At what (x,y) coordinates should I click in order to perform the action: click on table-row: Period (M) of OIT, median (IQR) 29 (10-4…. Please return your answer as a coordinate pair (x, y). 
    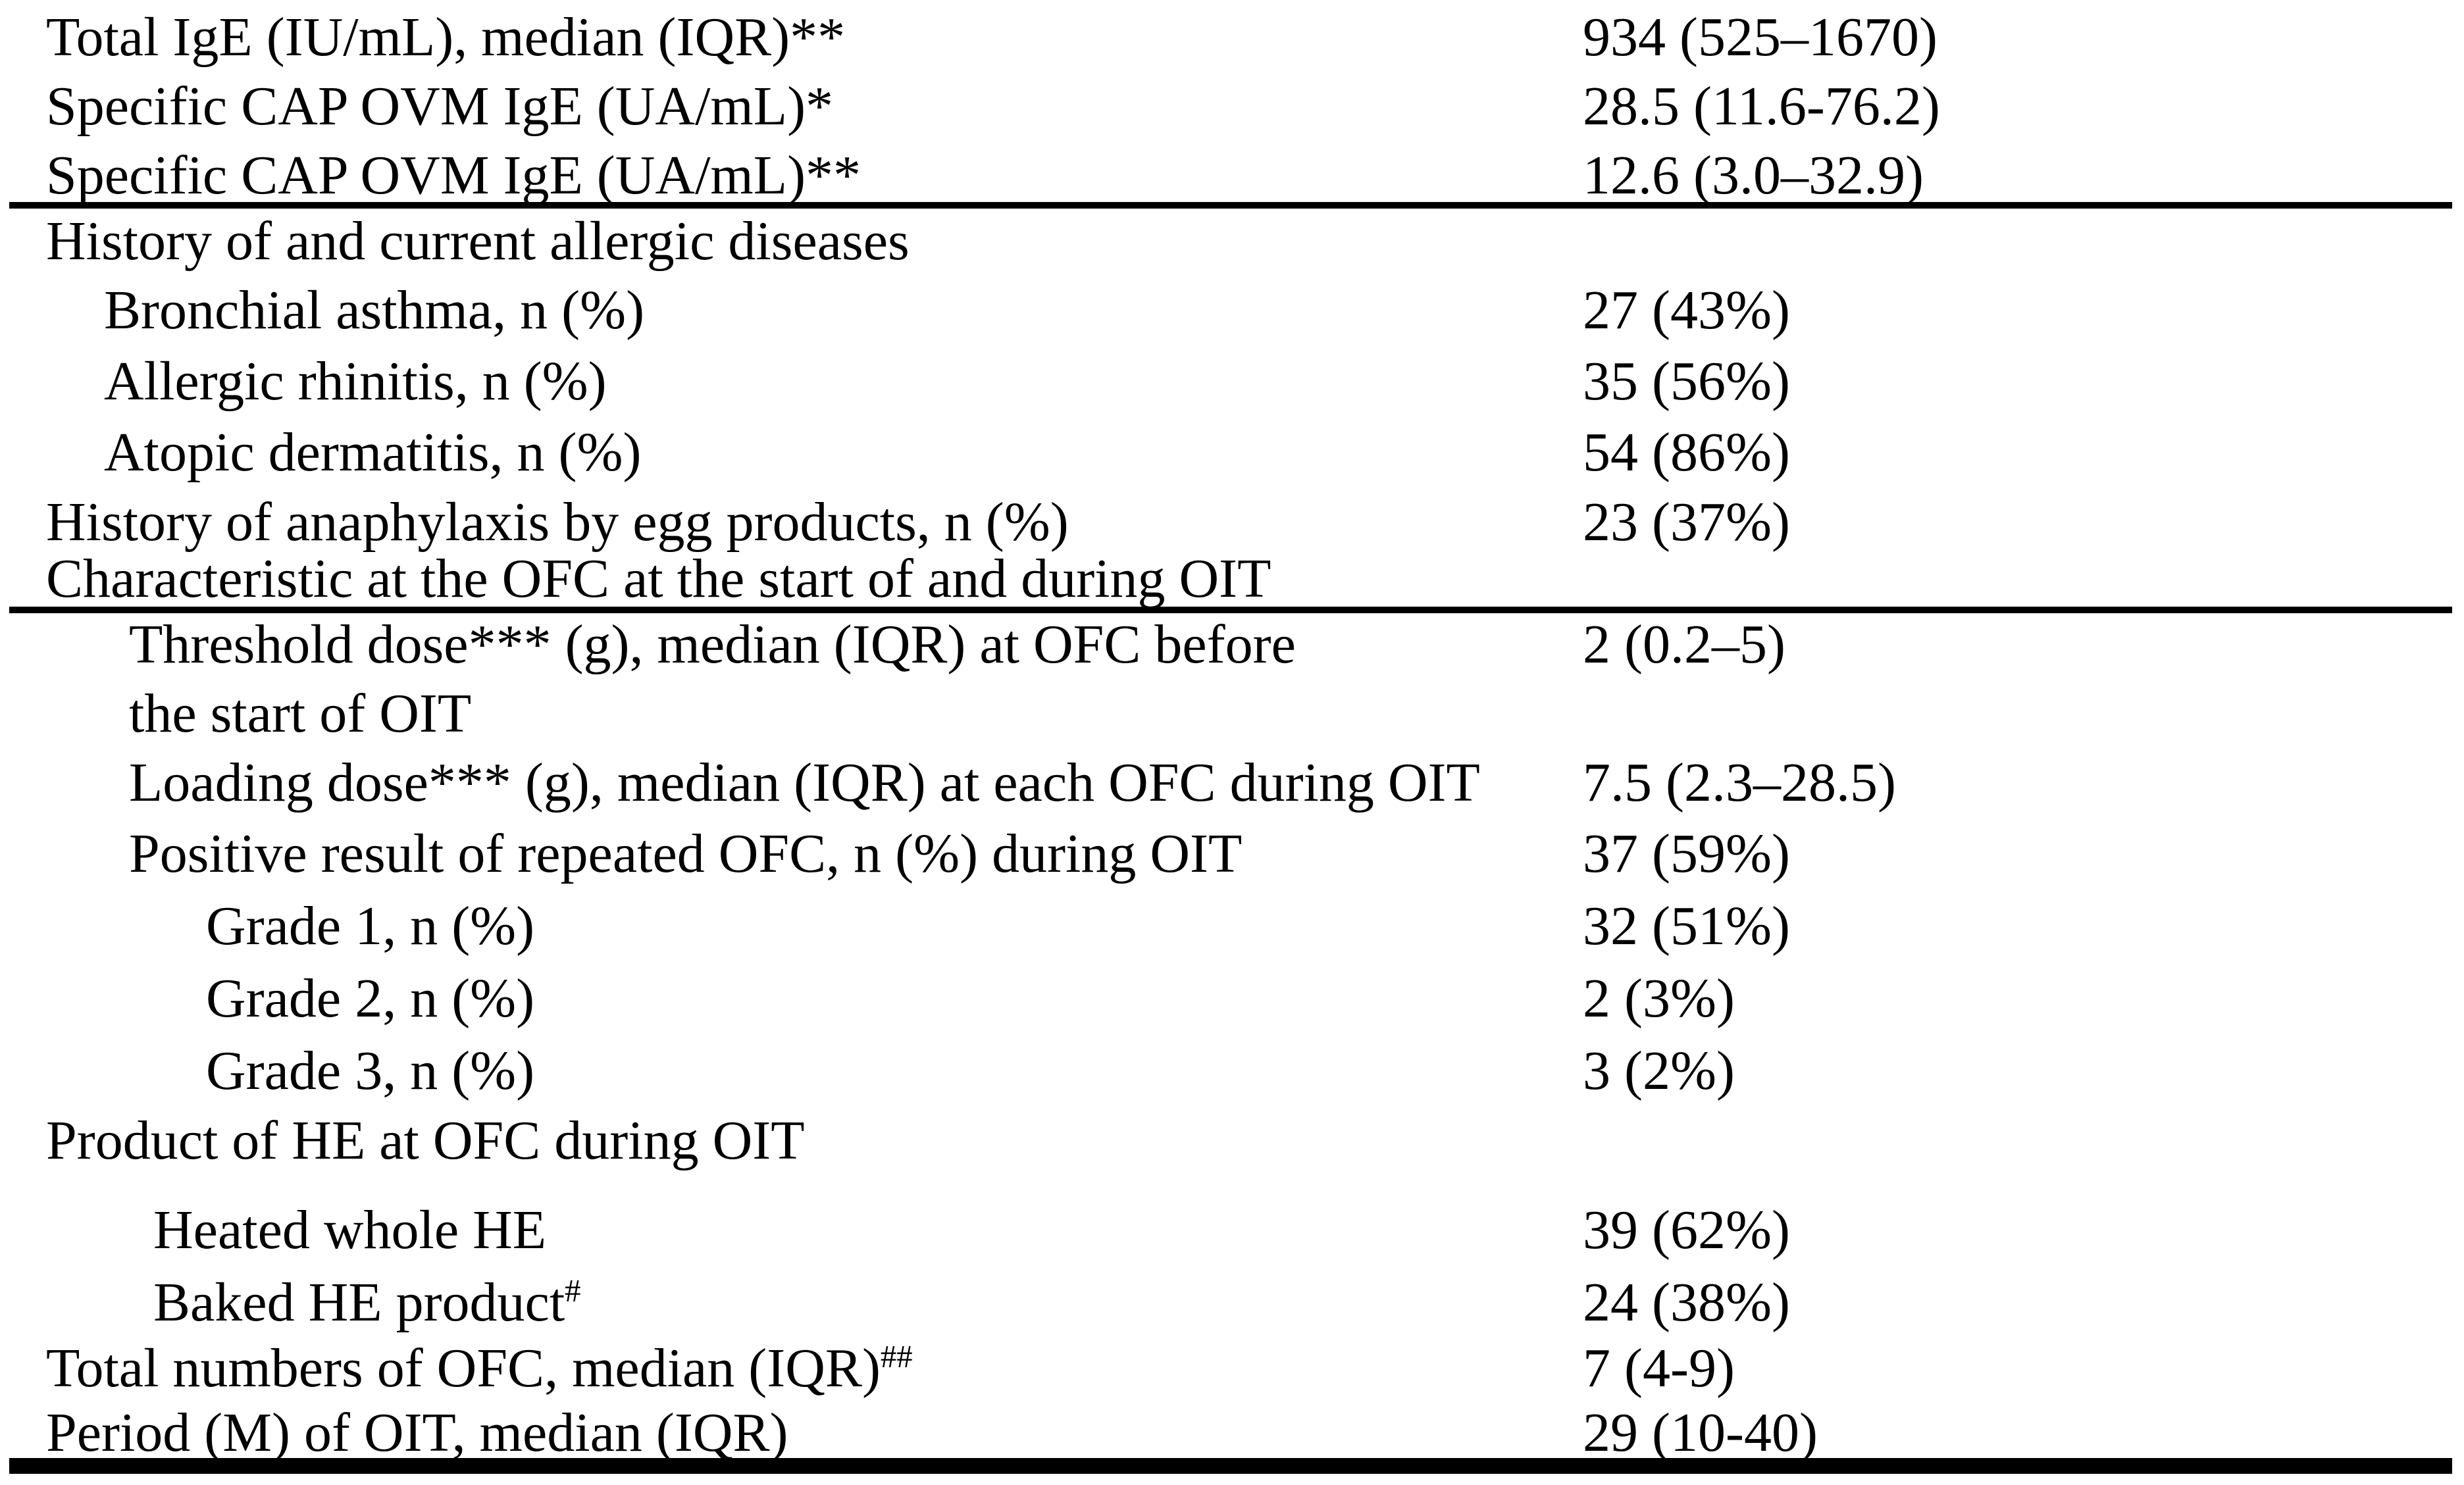
    Looking at the image, I should click on (1232, 1432).